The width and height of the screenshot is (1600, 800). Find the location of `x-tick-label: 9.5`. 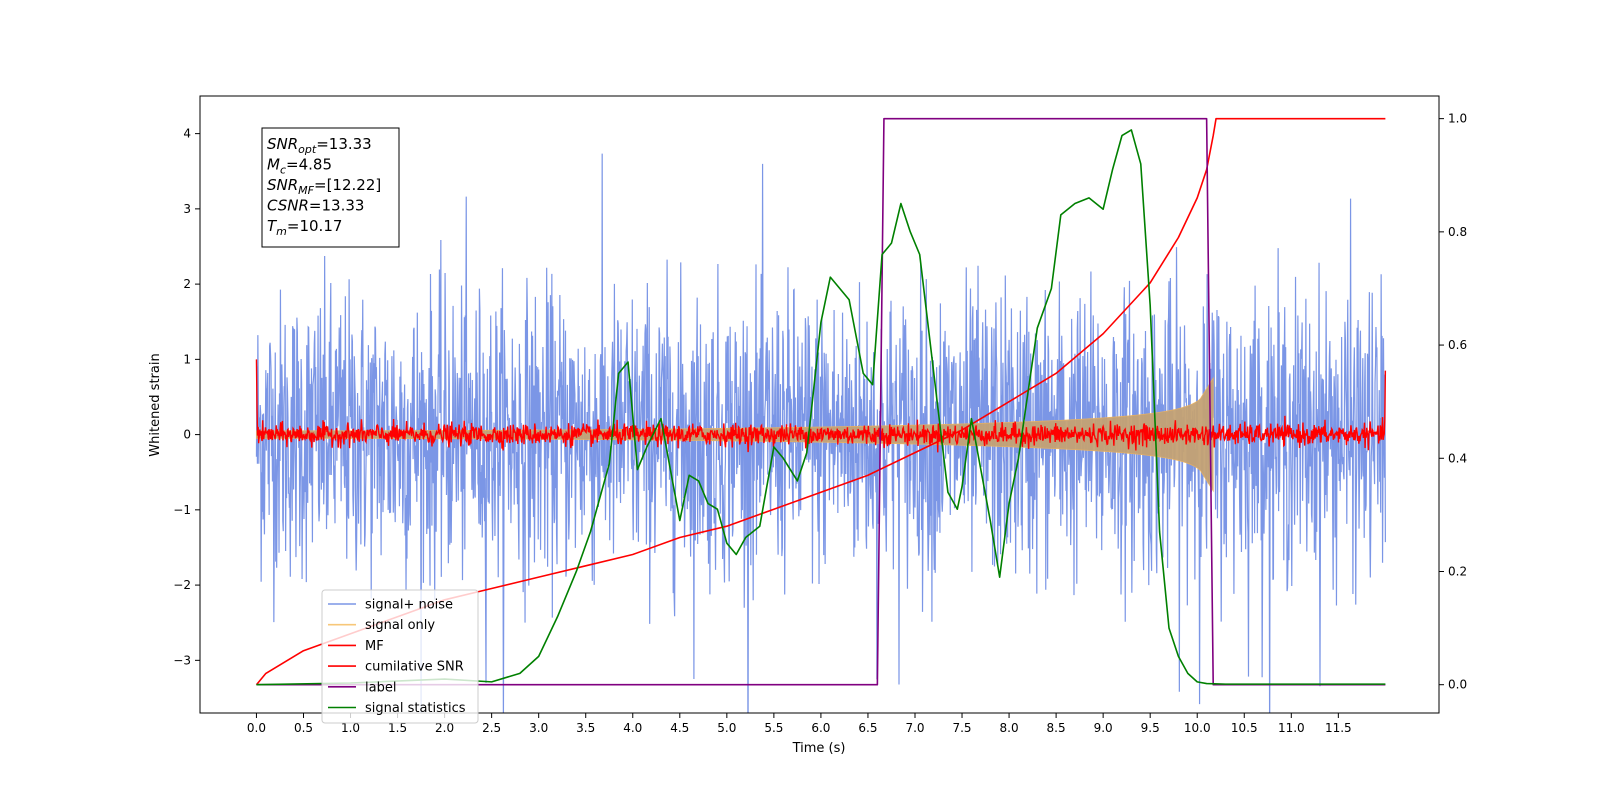

x-tick-label: 9.5 is located at coordinates (1150, 728).